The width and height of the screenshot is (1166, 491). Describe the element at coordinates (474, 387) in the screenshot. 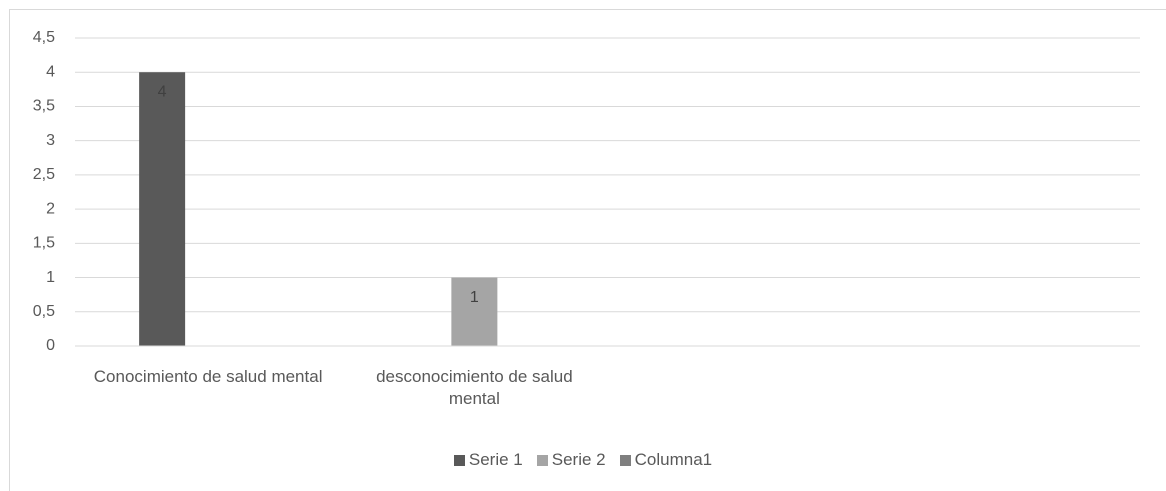

I see `x-tick-label: desconocimiento de salud mental` at that location.